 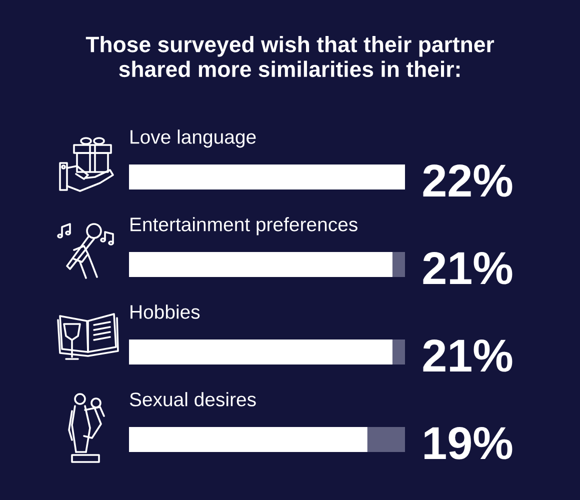 I want to click on y-tick-label: Hobbies, so click(x=165, y=311).